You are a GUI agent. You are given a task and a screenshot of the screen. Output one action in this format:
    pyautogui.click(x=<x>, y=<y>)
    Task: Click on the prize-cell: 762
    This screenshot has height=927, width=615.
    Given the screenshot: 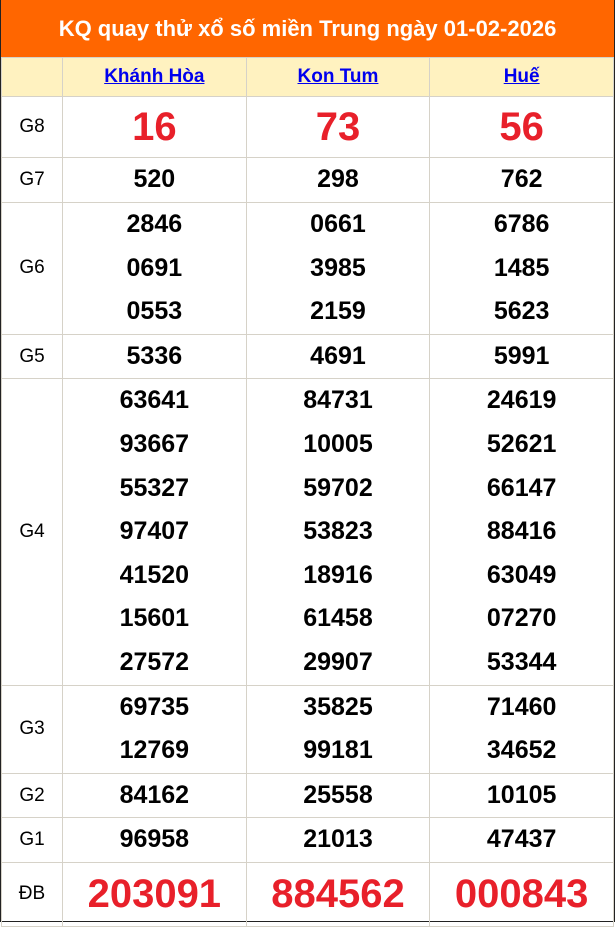 What is the action you would take?
    pyautogui.click(x=521, y=180)
    